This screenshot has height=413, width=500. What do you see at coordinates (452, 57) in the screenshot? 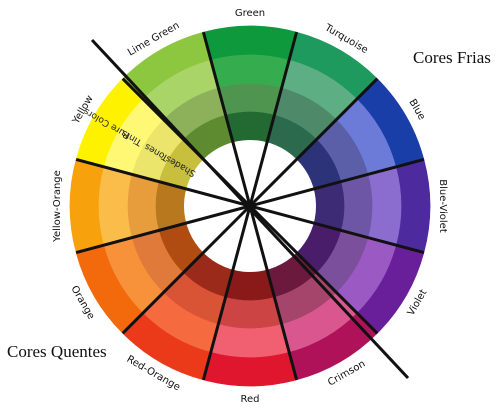
I see `cool-colors-label: Cores Frias` at bounding box center [452, 57].